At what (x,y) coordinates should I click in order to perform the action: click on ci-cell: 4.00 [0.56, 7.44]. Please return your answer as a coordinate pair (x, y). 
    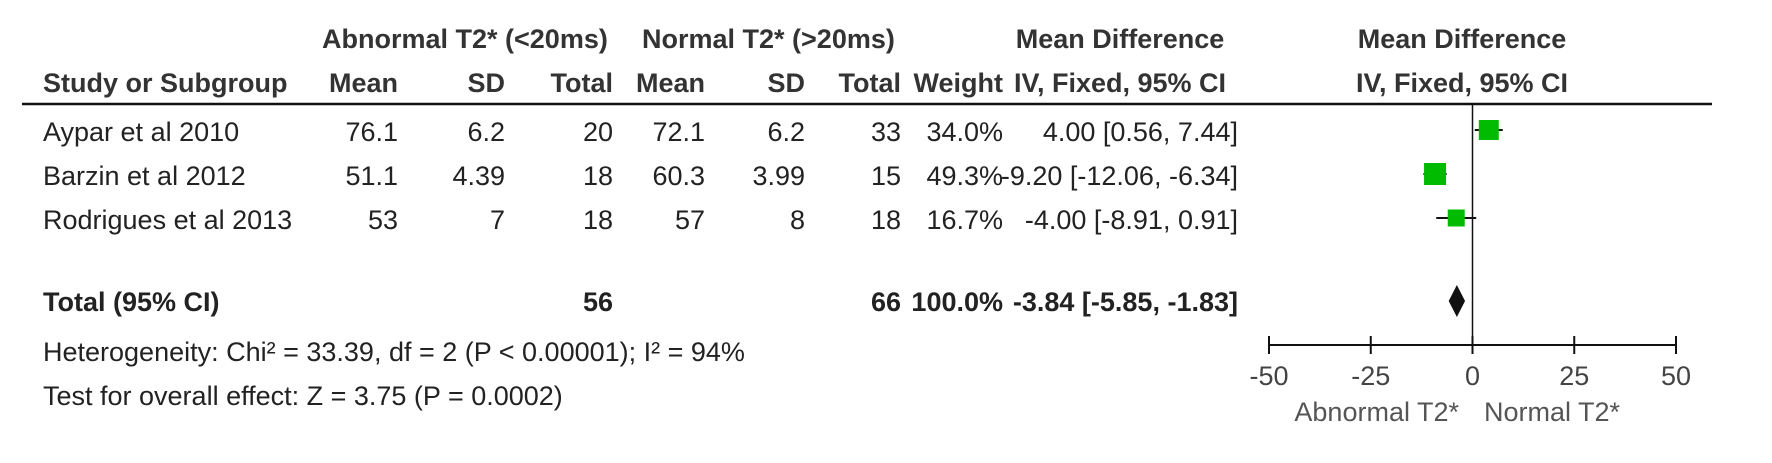
    Looking at the image, I should click on (1140, 132).